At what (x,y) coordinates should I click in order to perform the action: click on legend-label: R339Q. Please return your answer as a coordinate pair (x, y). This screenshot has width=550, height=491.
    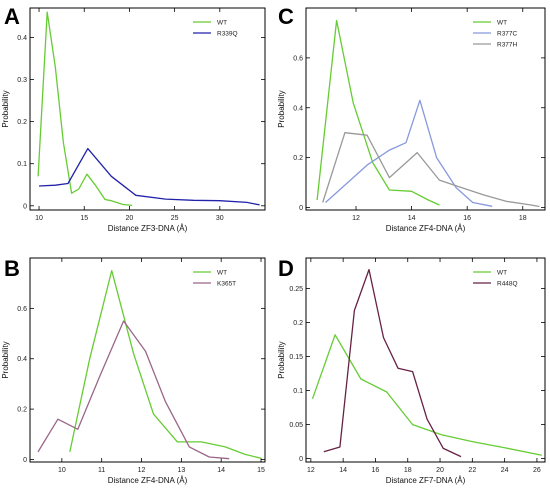
    Looking at the image, I should click on (227, 33).